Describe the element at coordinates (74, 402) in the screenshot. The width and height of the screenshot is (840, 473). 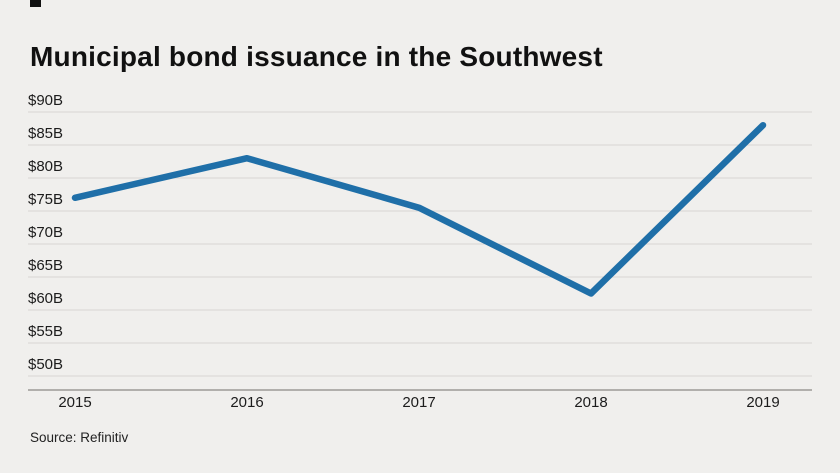
I see `x-tick-label: 2015` at that location.